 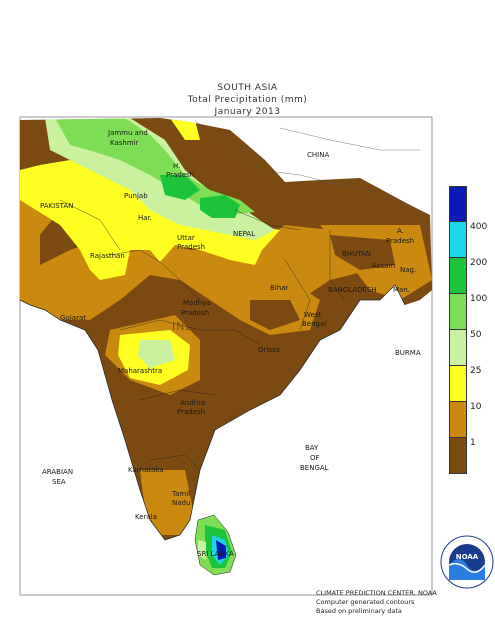 What do you see at coordinates (247, 100) in the screenshot?
I see `map-subtitle: Total Precipitation (mm)` at bounding box center [247, 100].